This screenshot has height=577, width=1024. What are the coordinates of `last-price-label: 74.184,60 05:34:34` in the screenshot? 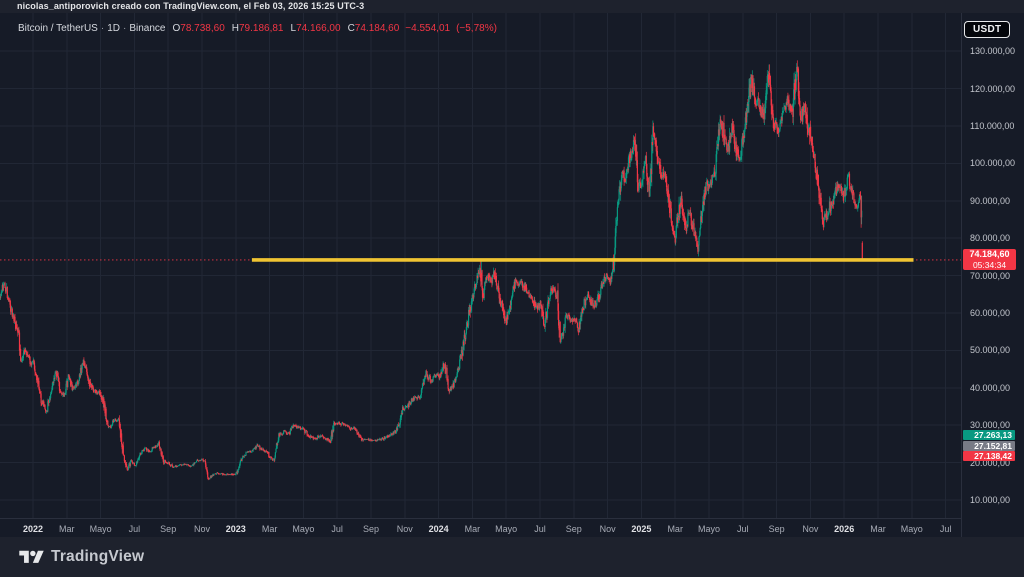 It's located at (989, 260).